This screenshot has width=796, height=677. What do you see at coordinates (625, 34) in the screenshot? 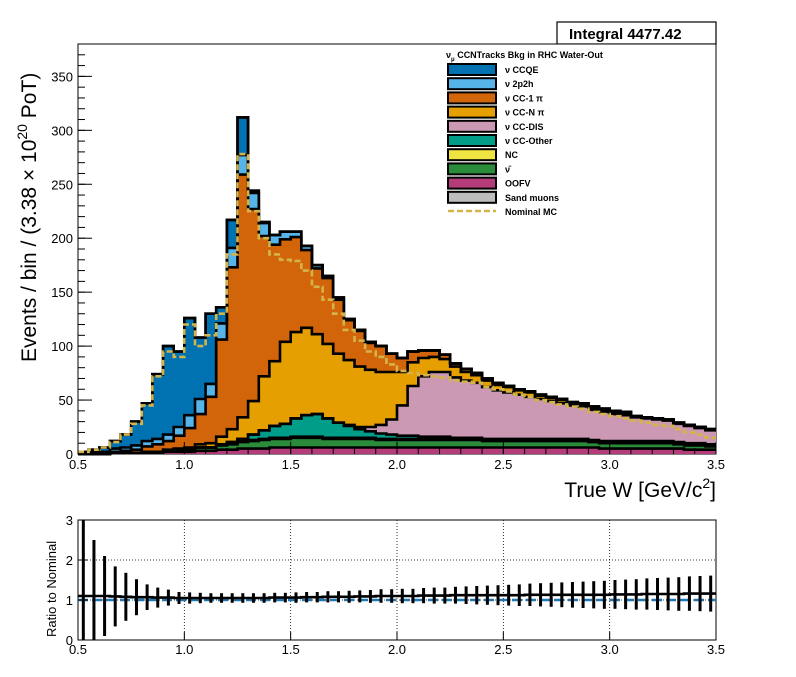
I see `integral-label: Integral 4477.42` at bounding box center [625, 34].